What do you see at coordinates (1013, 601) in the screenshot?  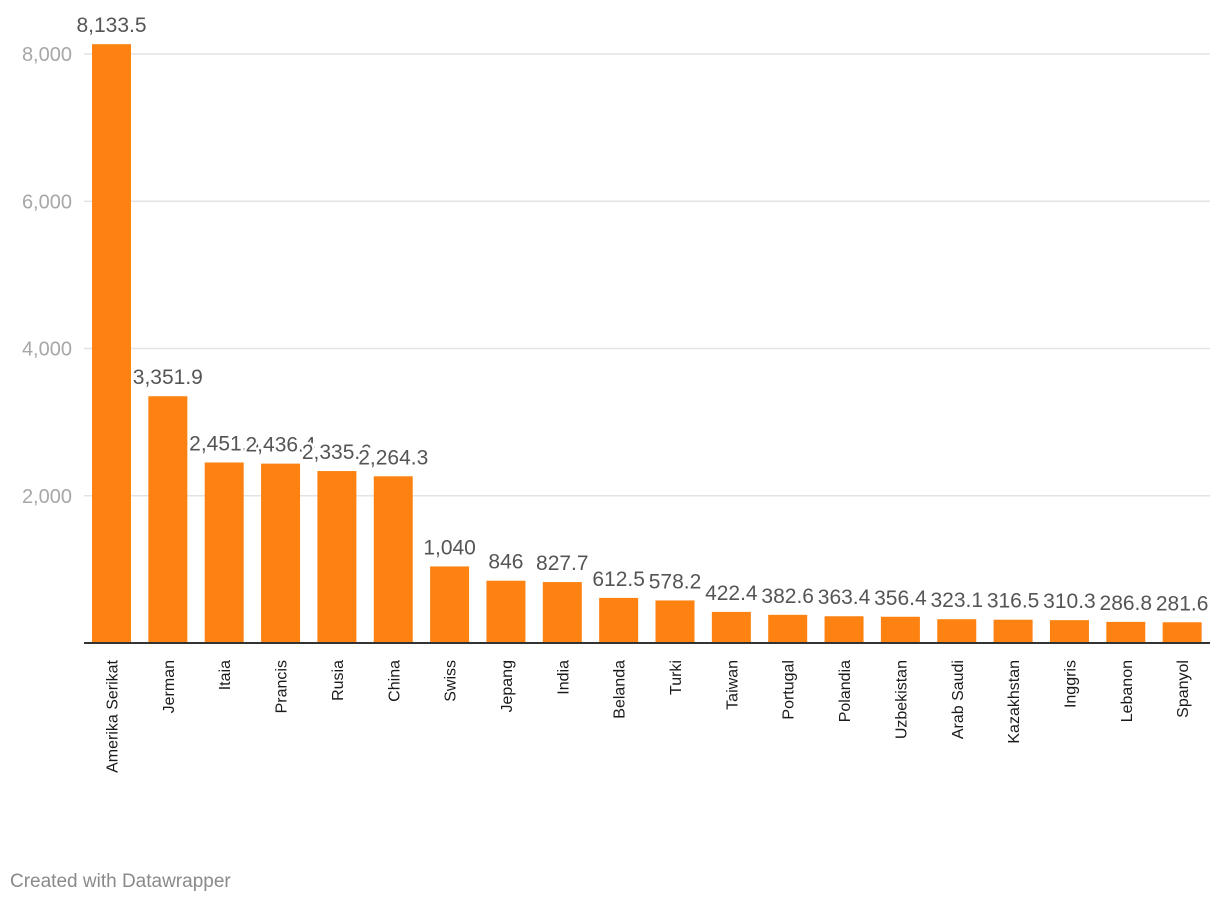 I see `value-label: 316.5` at bounding box center [1013, 601].